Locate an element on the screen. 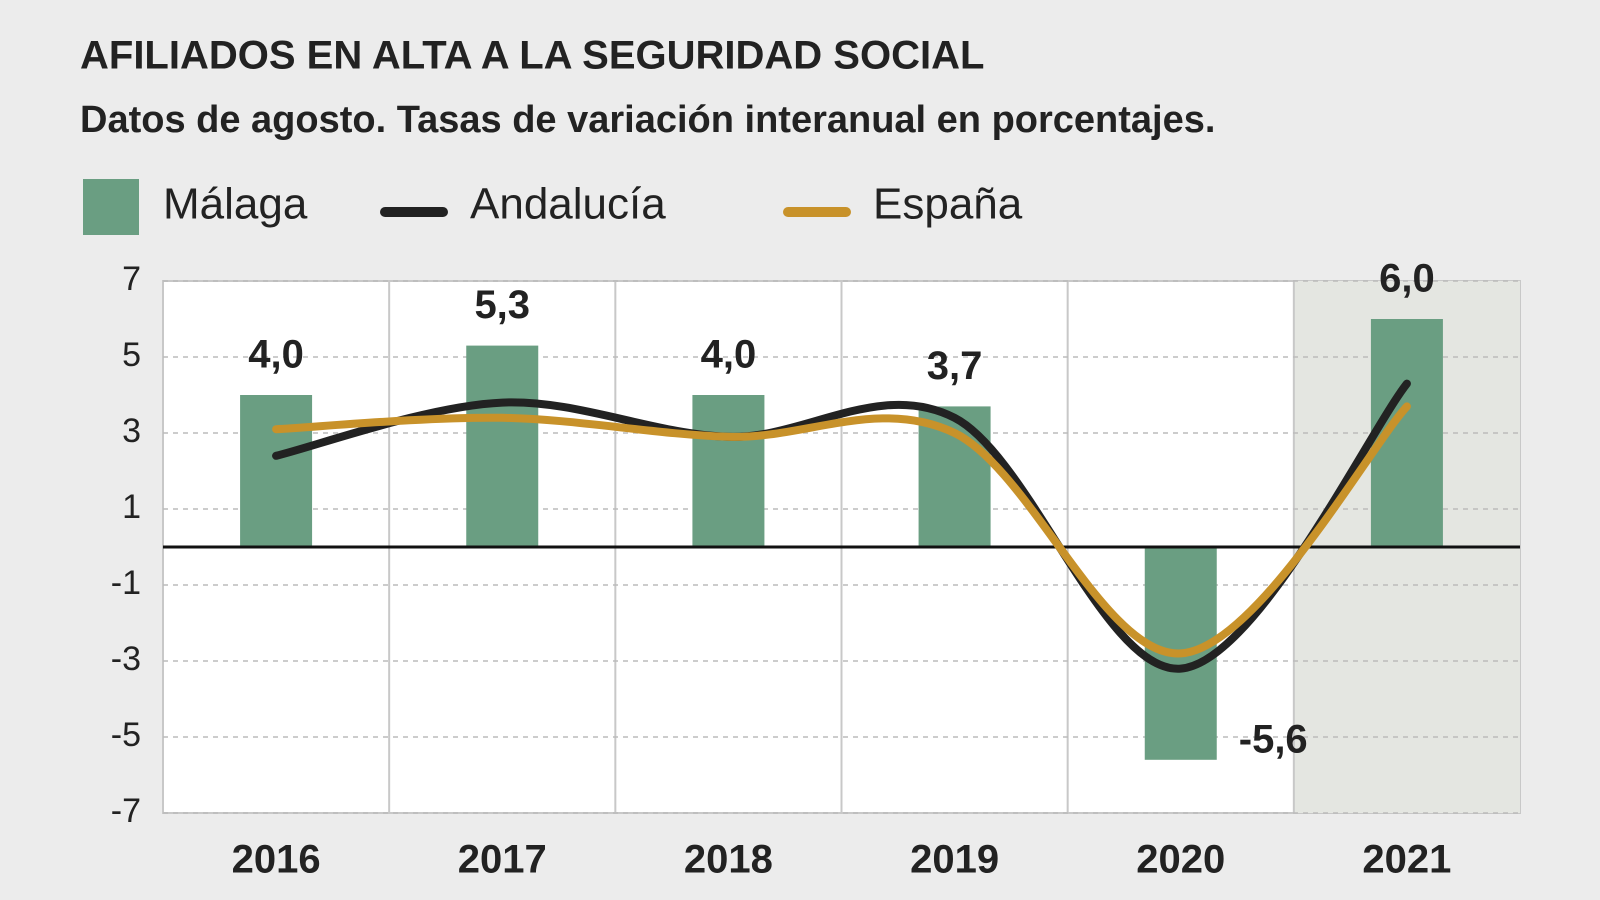 This screenshot has height=900, width=1600. y-tick-label: 5 is located at coordinates (131, 355).